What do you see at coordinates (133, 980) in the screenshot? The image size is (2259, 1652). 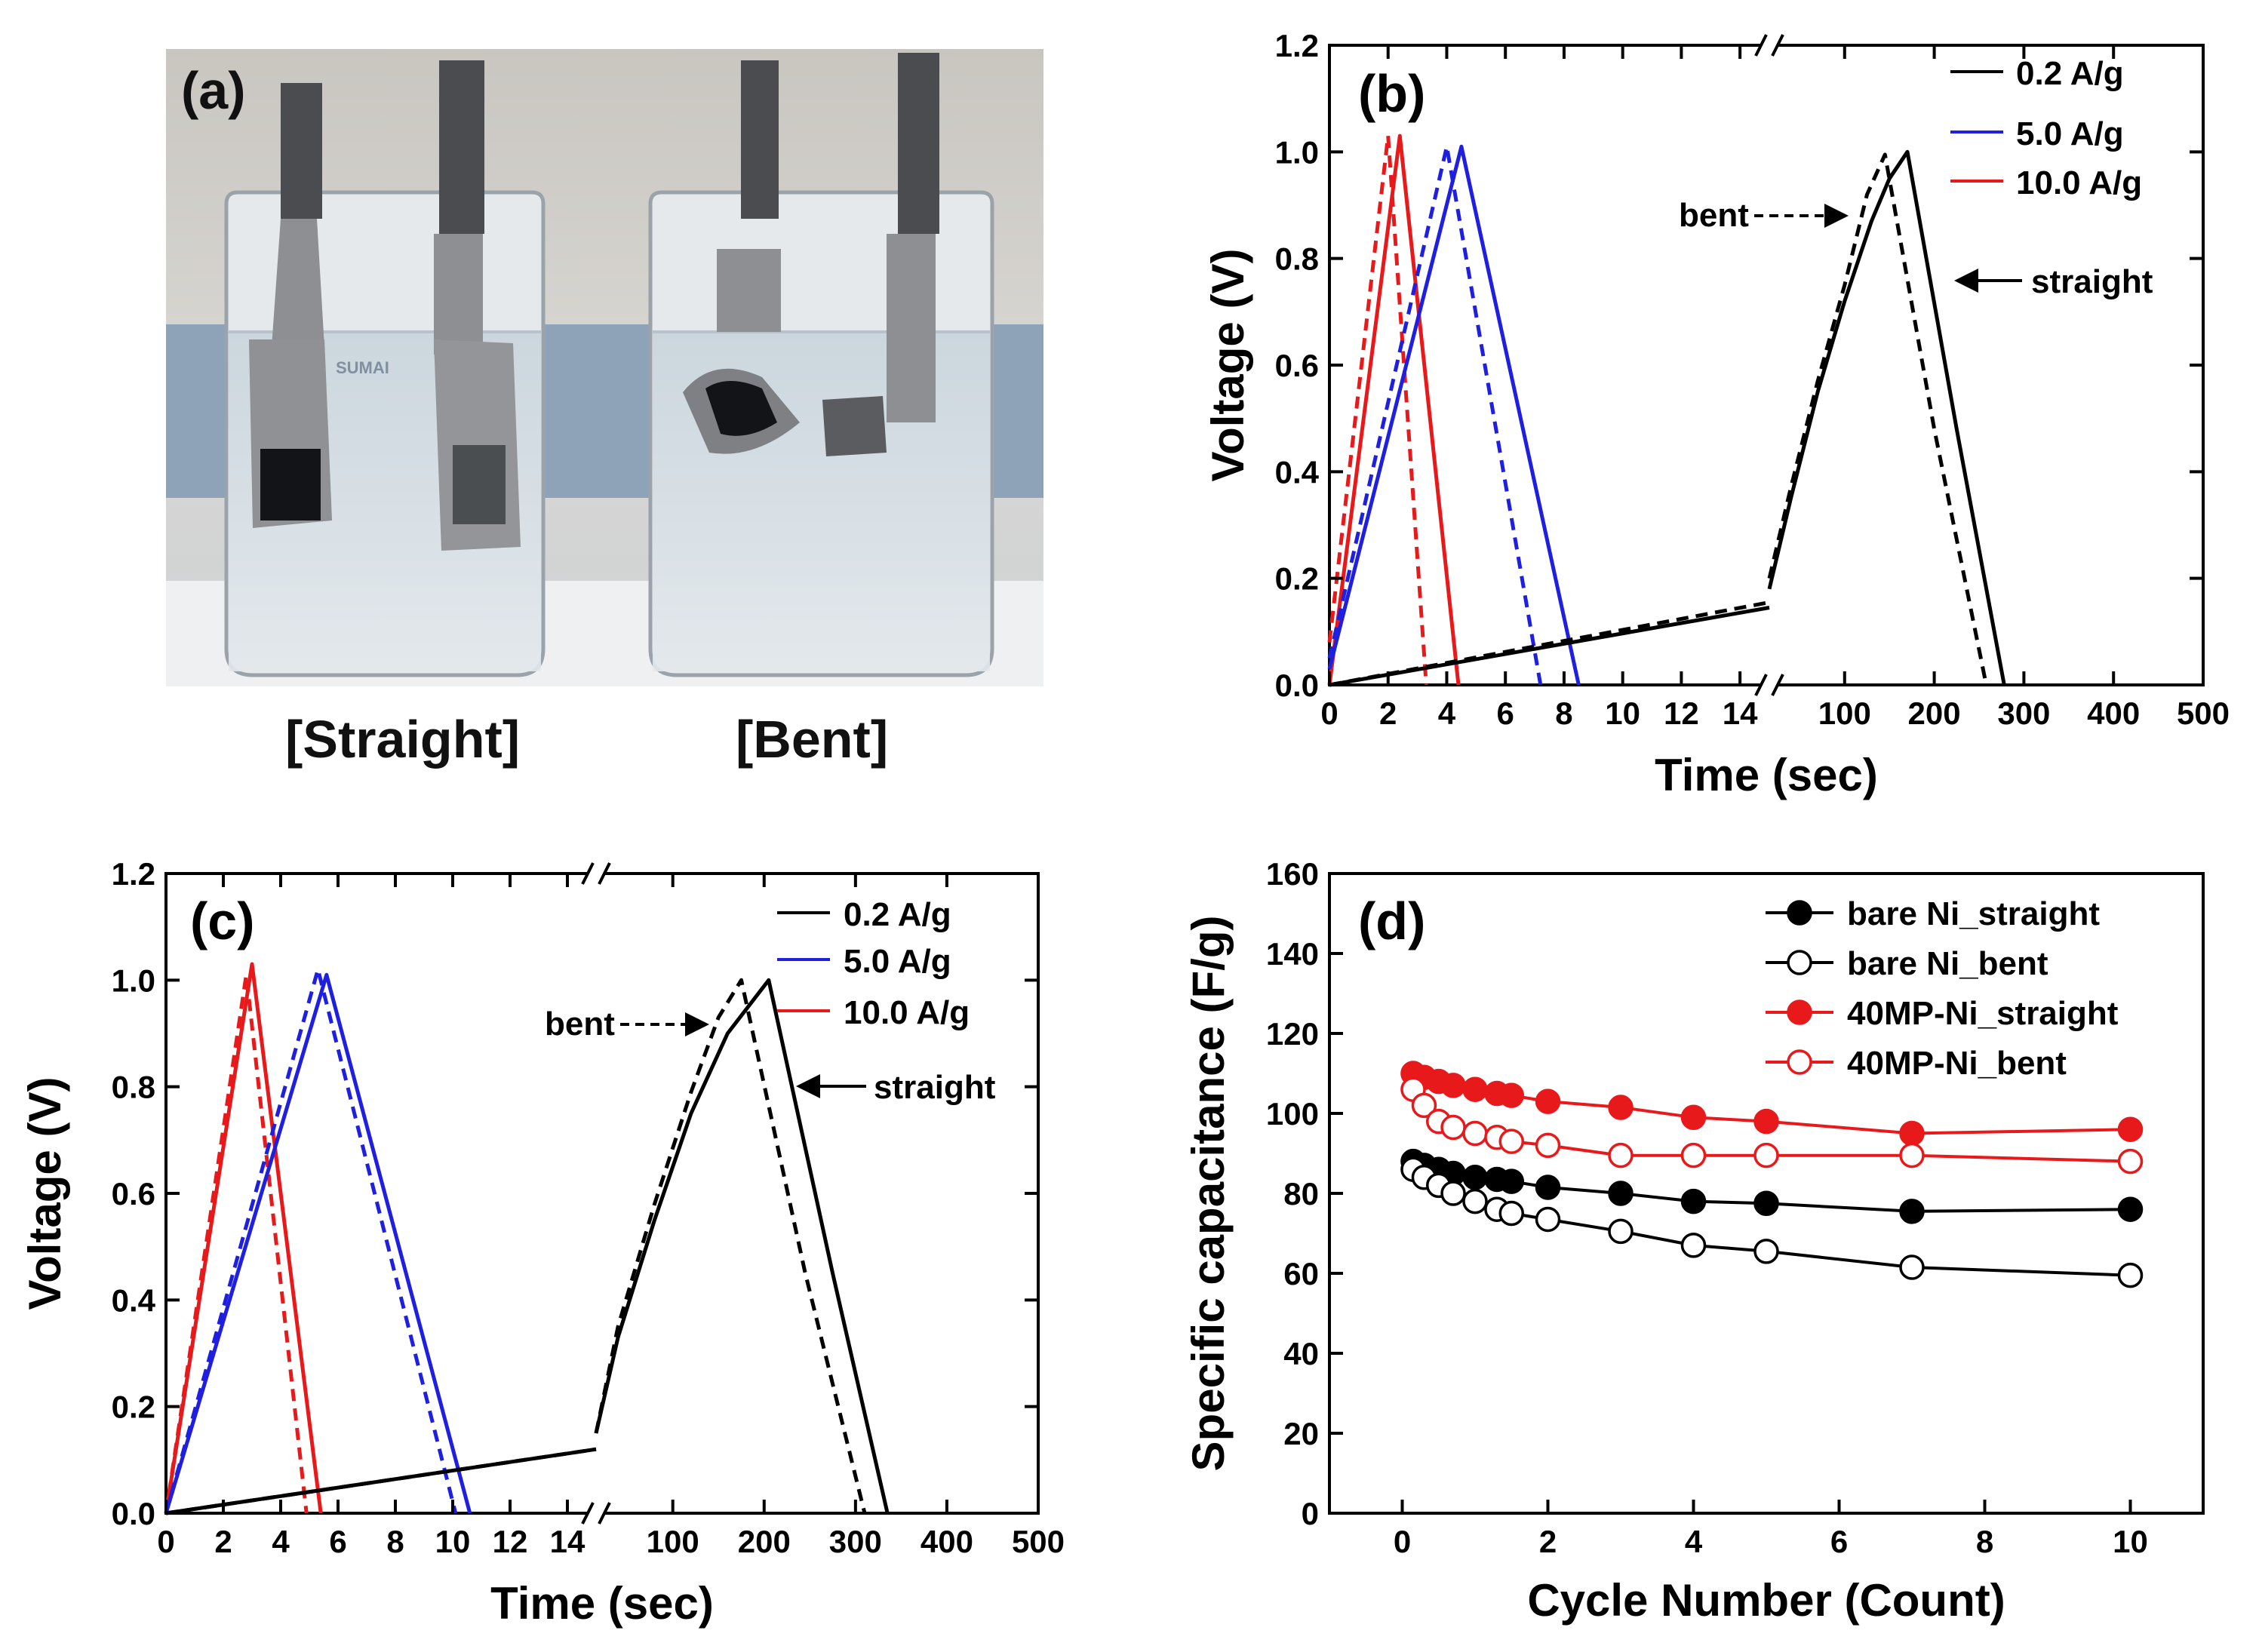 I see `chart-c-ytick-label: 1.0` at bounding box center [133, 980].